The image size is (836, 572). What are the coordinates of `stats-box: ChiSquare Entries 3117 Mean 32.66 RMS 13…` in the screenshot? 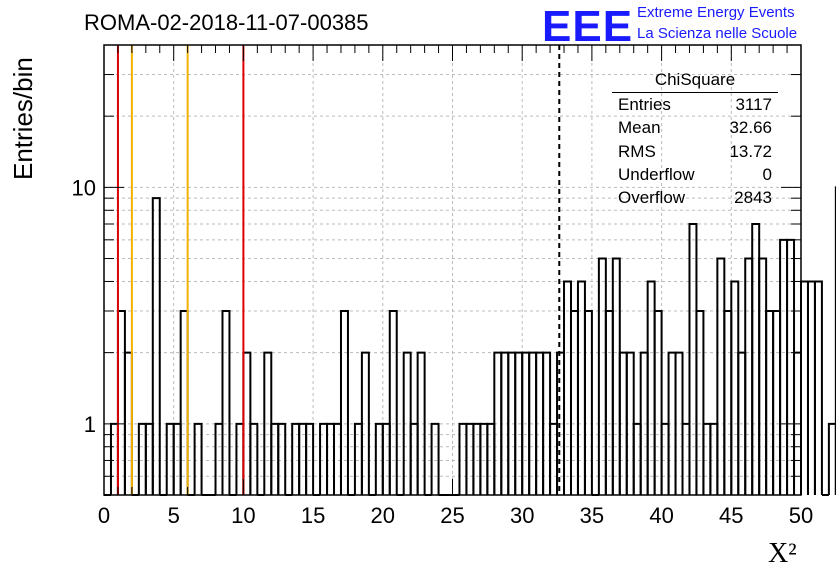 It's located at (695, 139).